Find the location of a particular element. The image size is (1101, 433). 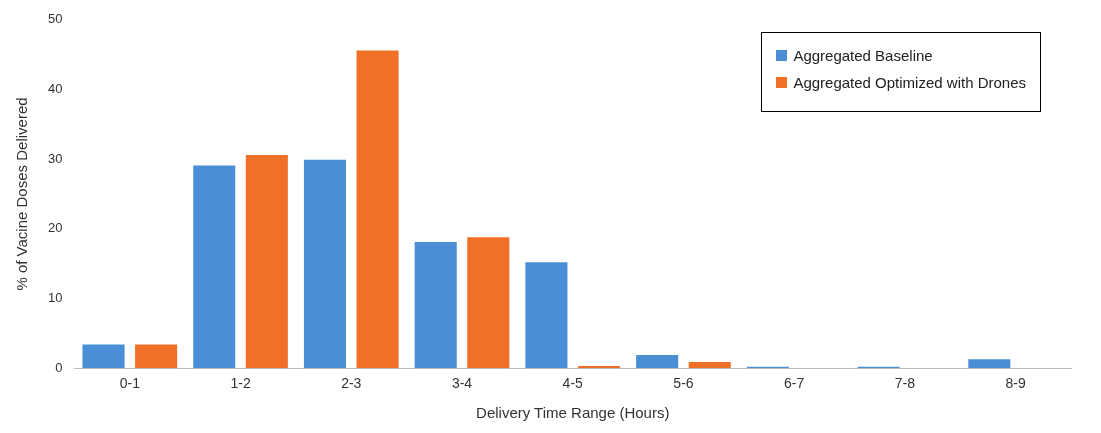

x-tick-label: 8-9 is located at coordinates (1015, 383).